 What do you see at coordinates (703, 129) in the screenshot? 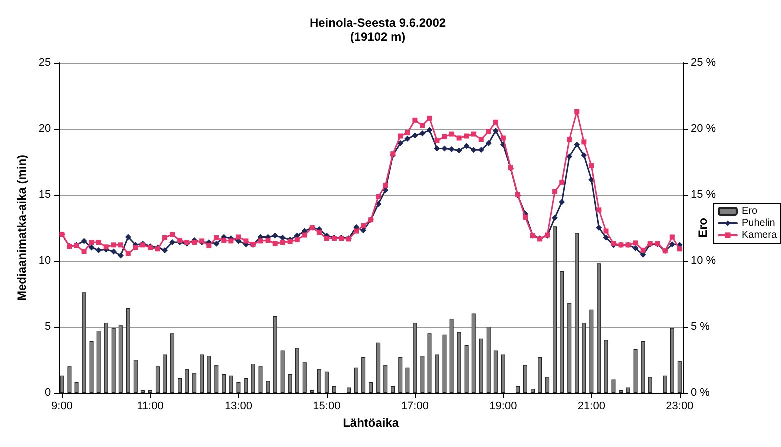
I see `y2-tick-label: 20 %` at bounding box center [703, 129].